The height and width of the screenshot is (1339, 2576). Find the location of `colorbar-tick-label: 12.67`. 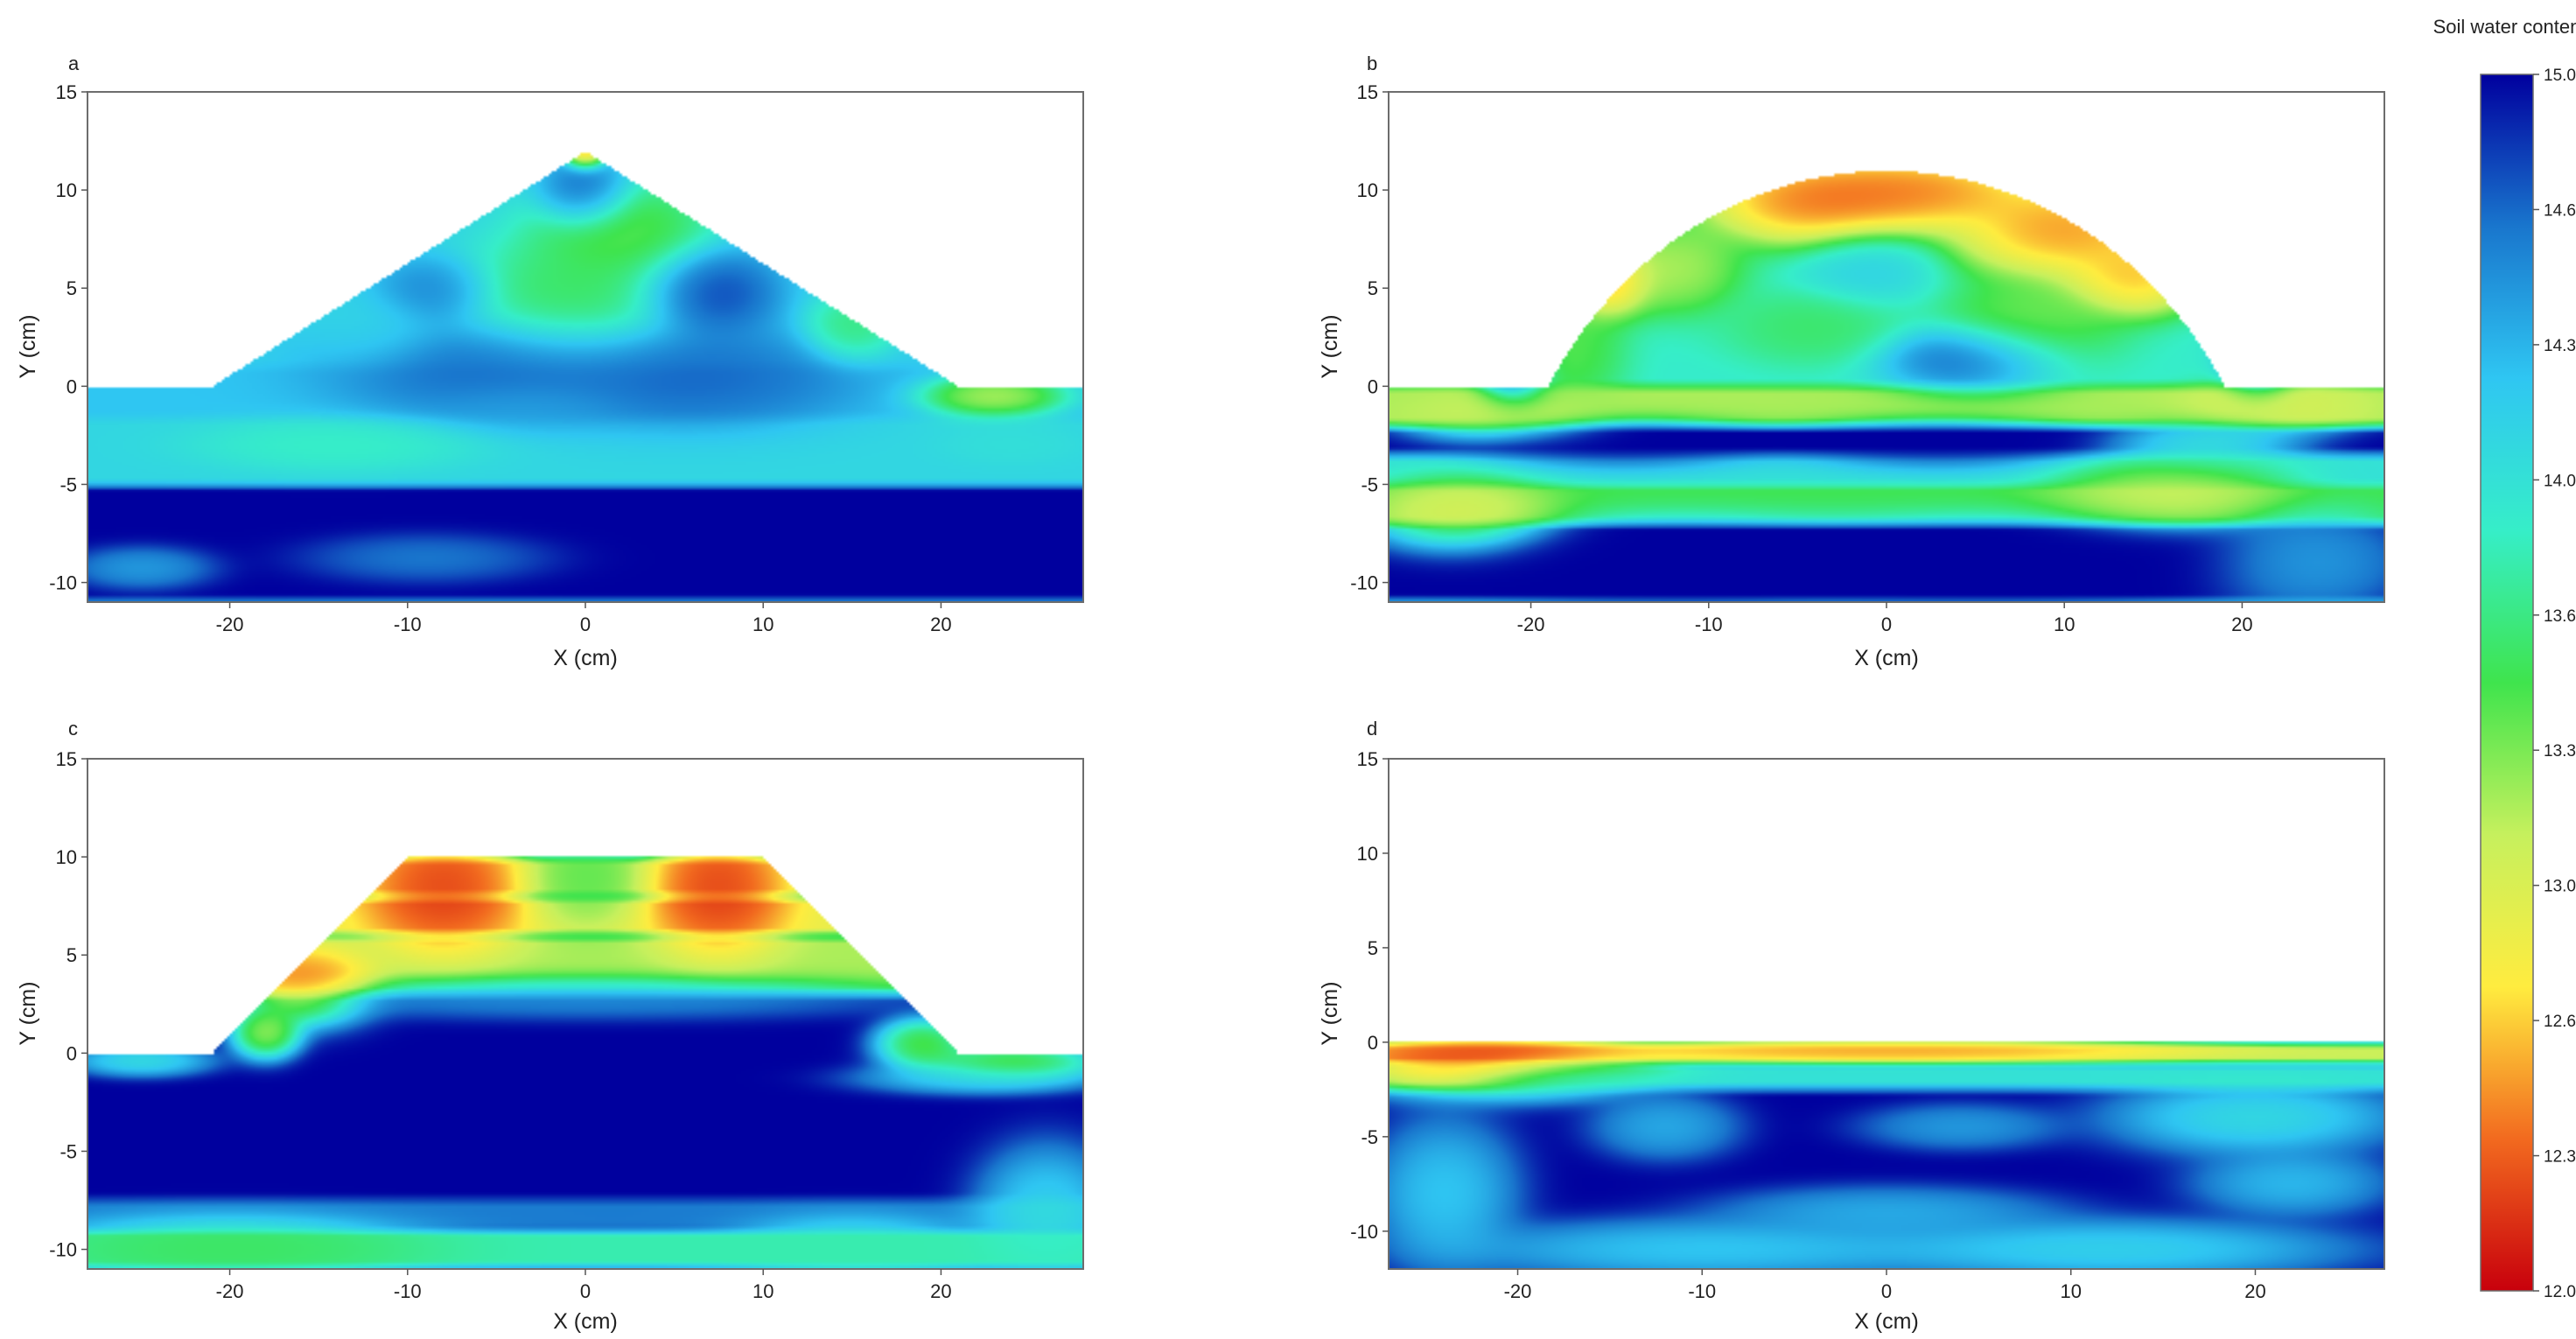

colorbar-tick-label: 12.67 is located at coordinates (2560, 1022).